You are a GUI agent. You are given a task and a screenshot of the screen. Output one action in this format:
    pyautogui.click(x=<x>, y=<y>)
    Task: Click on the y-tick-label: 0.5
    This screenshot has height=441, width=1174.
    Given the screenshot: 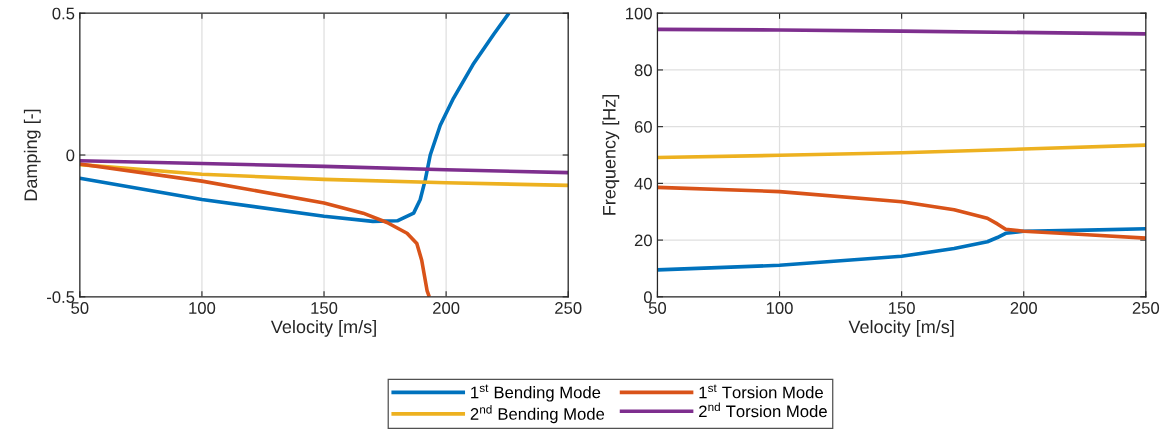 What is the action you would take?
    pyautogui.click(x=63, y=13)
    